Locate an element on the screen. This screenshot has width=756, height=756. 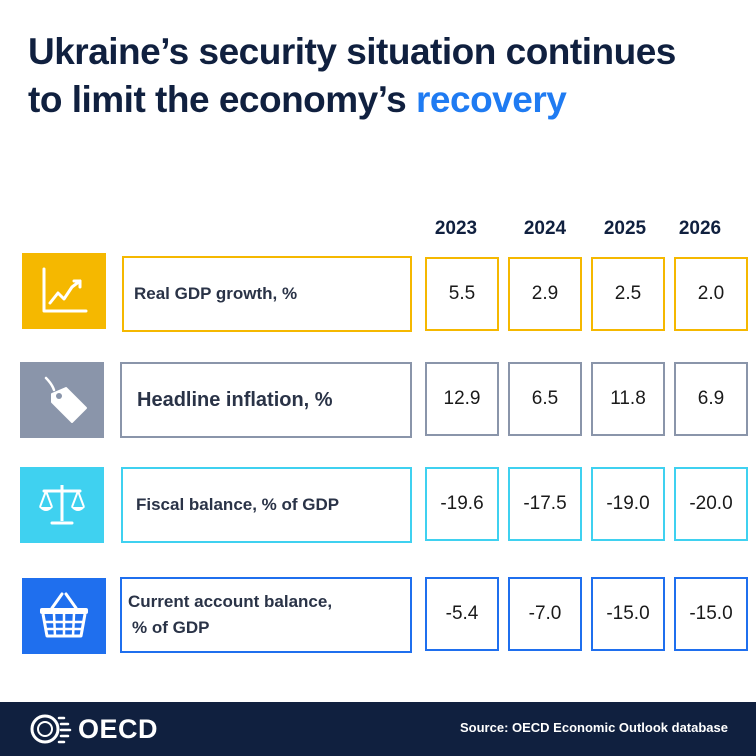
source-note: Source: OECD Economic Outlook database is located at coordinates (594, 727).